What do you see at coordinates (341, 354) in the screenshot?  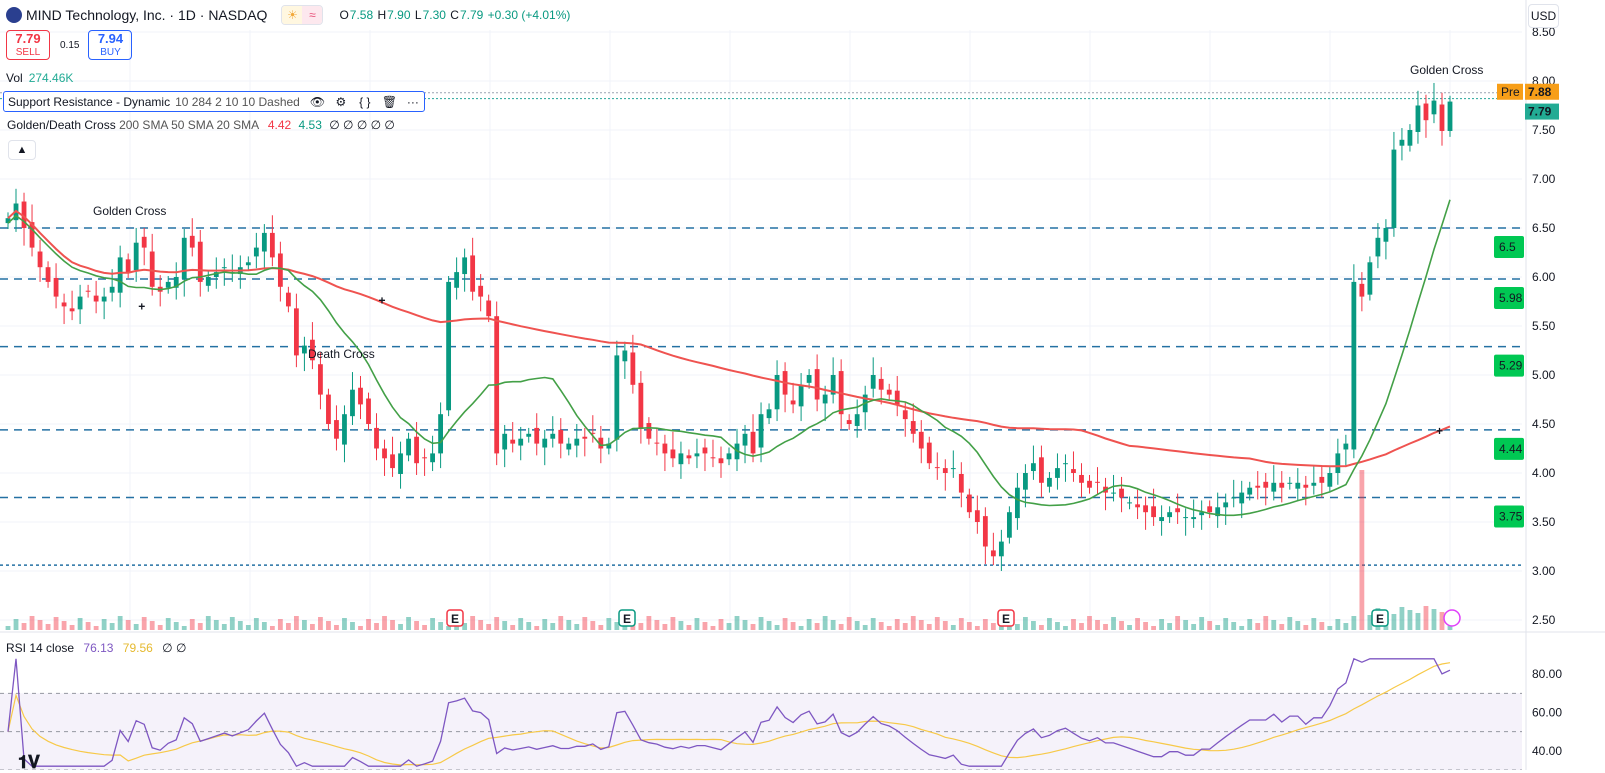 I see `death-cross-label: Death Cross` at bounding box center [341, 354].